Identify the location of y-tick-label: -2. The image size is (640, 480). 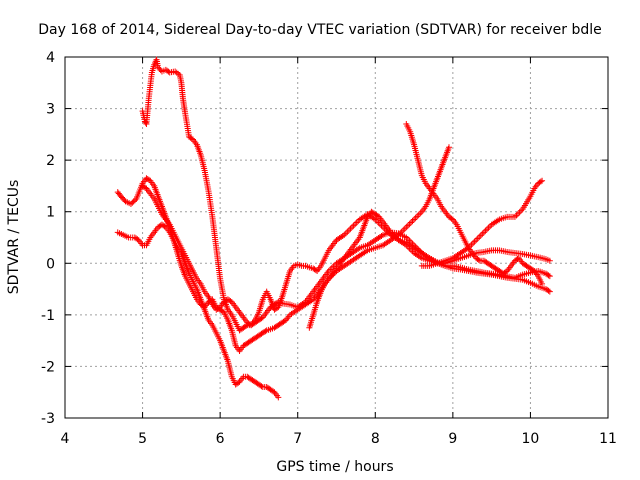
(48, 367).